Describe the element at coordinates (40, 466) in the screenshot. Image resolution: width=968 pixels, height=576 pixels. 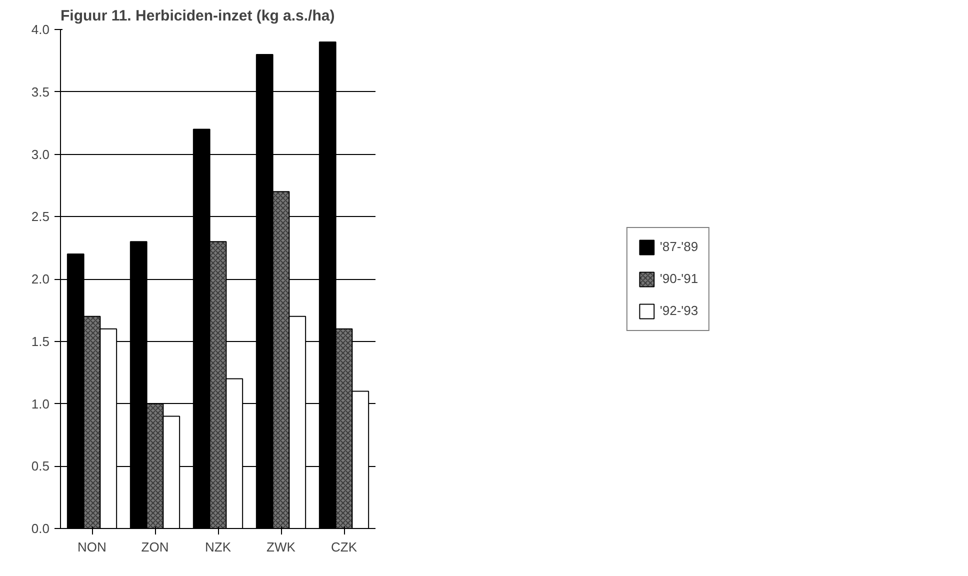
I see `y-tick-label: 0.5` at that location.